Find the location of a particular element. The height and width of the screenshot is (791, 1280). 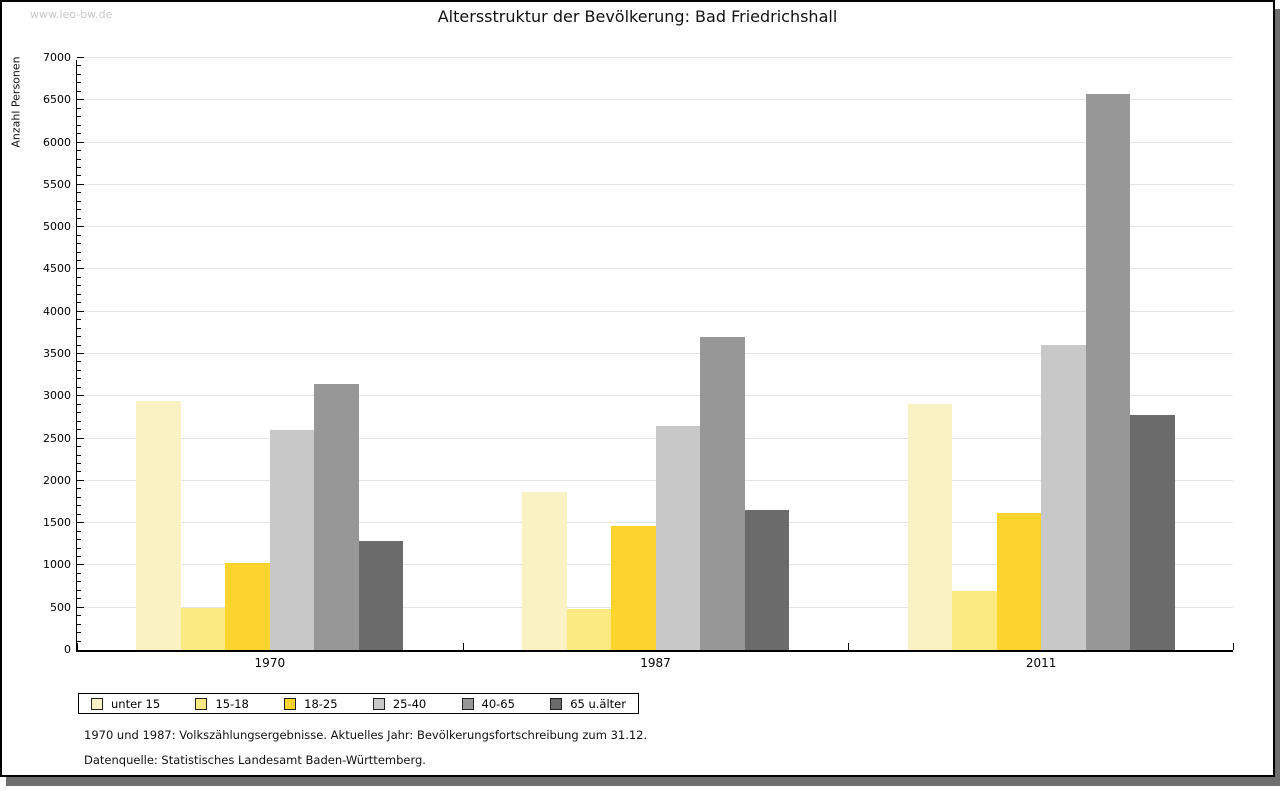

x-category-label-1970: 1970 is located at coordinates (270, 663).